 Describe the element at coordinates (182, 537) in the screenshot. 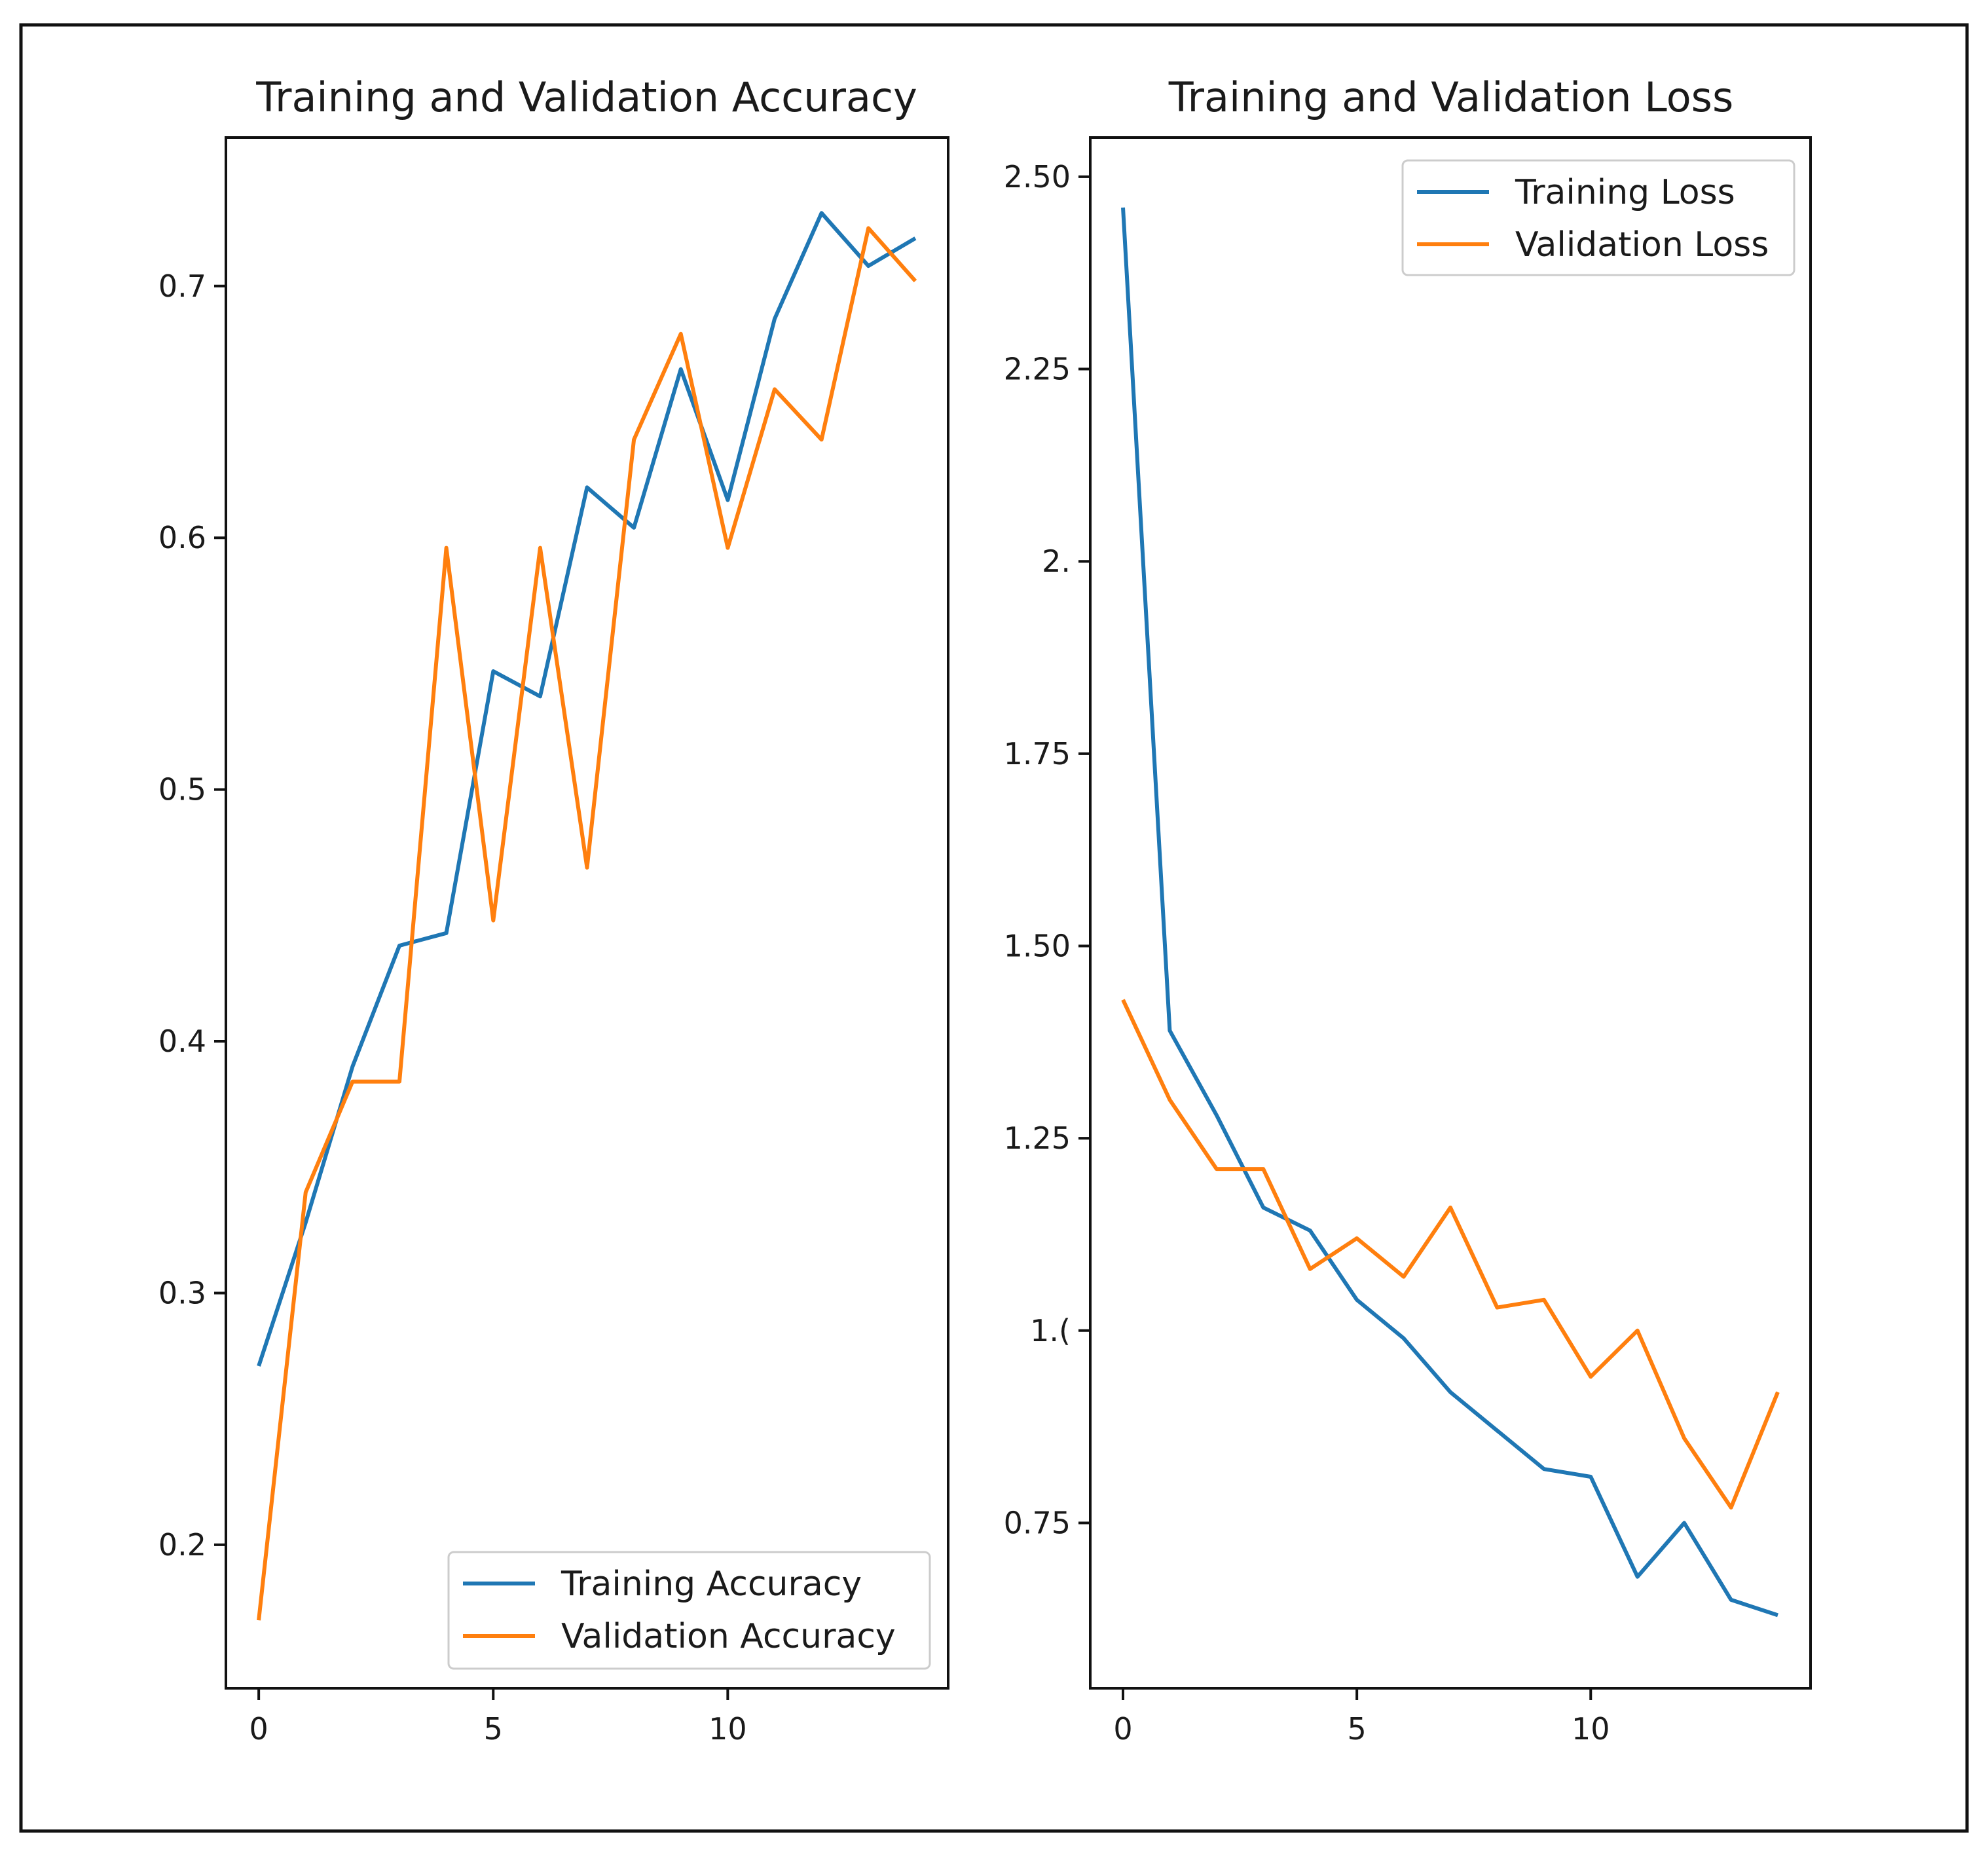

I see `y-tick-label: 0.6` at that location.